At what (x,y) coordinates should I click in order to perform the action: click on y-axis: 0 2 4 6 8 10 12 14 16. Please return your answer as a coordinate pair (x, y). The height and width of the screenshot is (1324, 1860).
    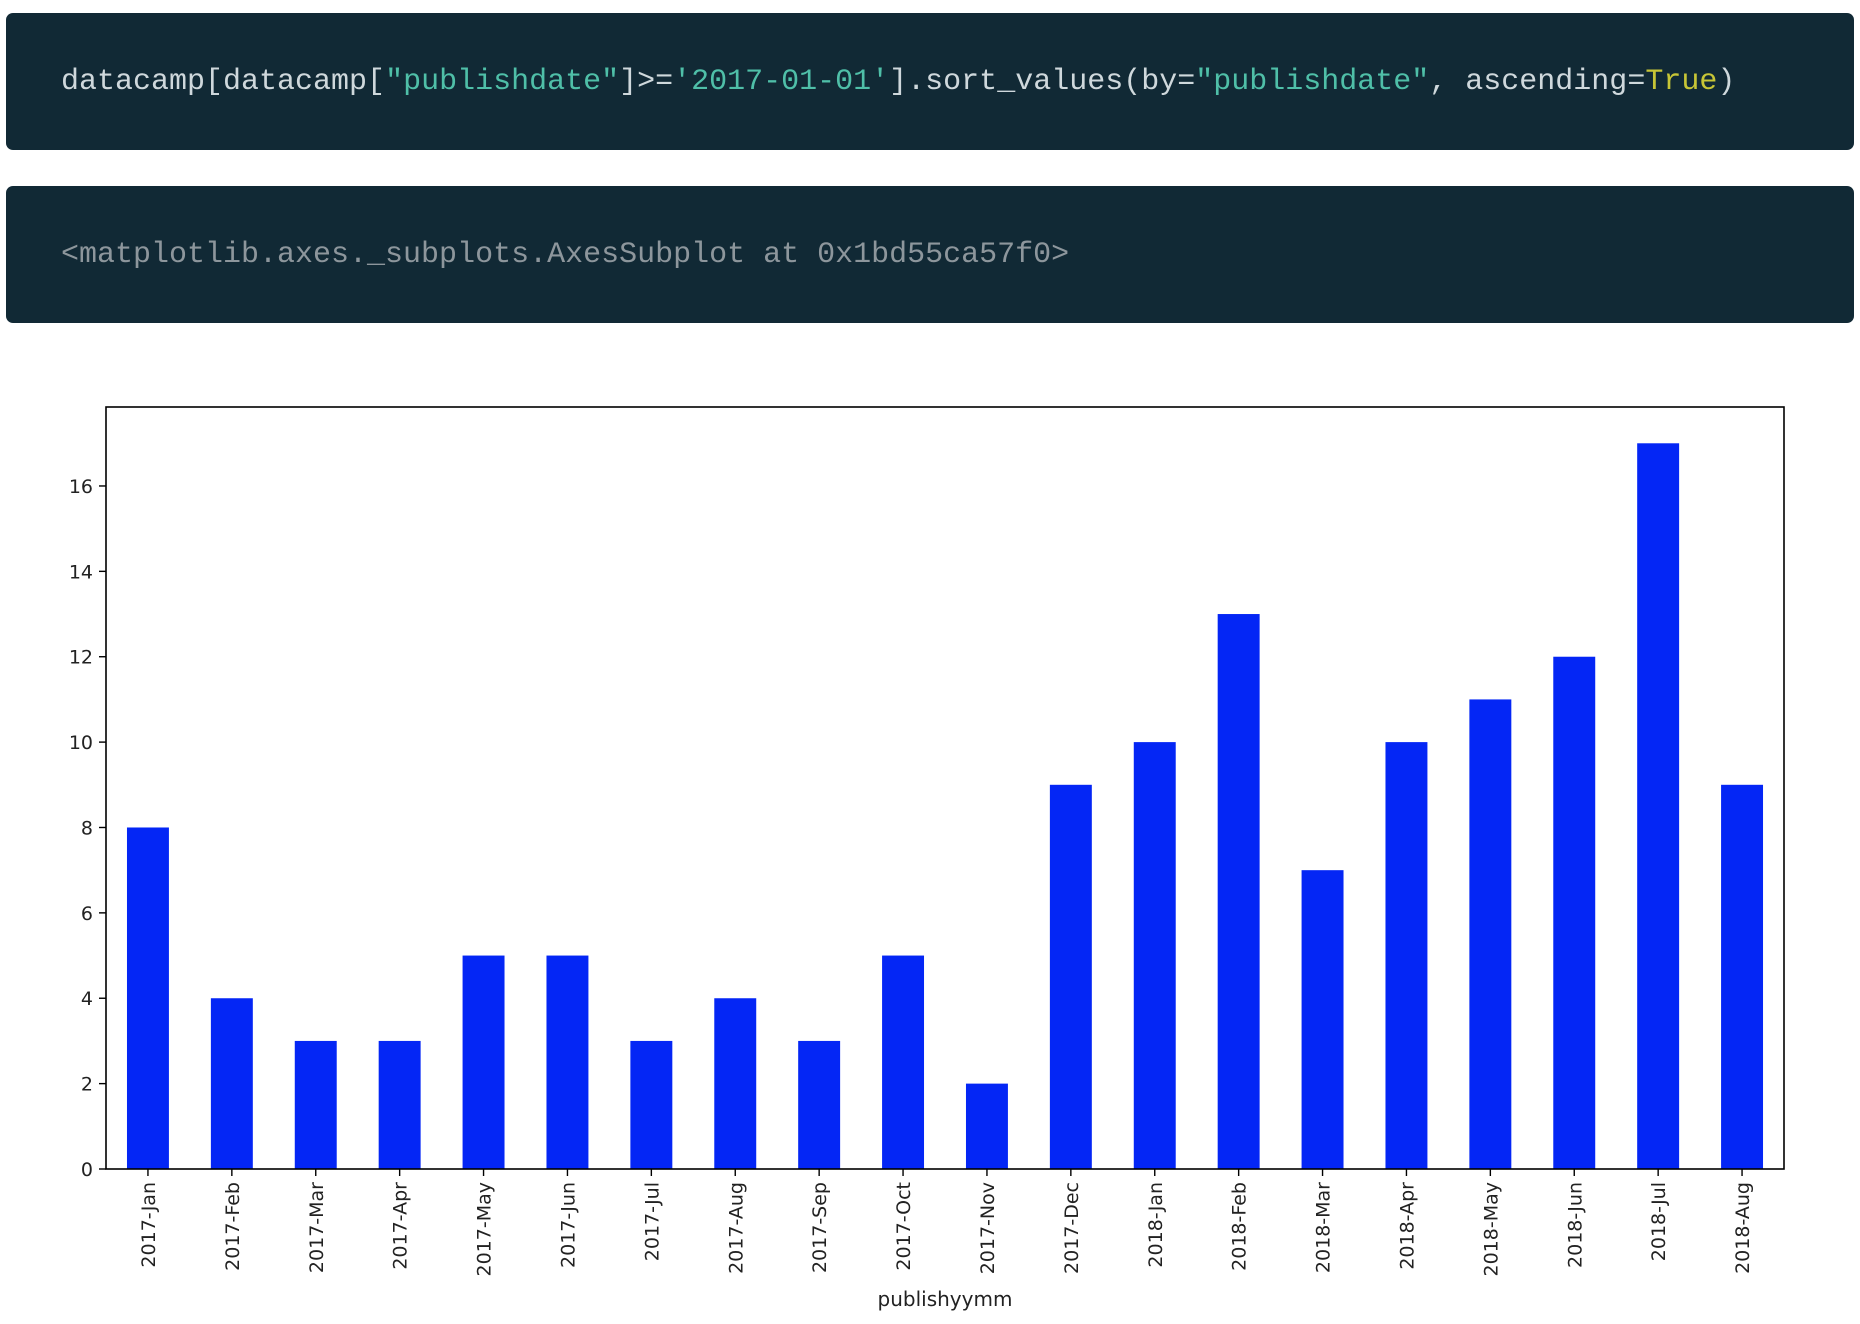
    Looking at the image, I should click on (87, 828).